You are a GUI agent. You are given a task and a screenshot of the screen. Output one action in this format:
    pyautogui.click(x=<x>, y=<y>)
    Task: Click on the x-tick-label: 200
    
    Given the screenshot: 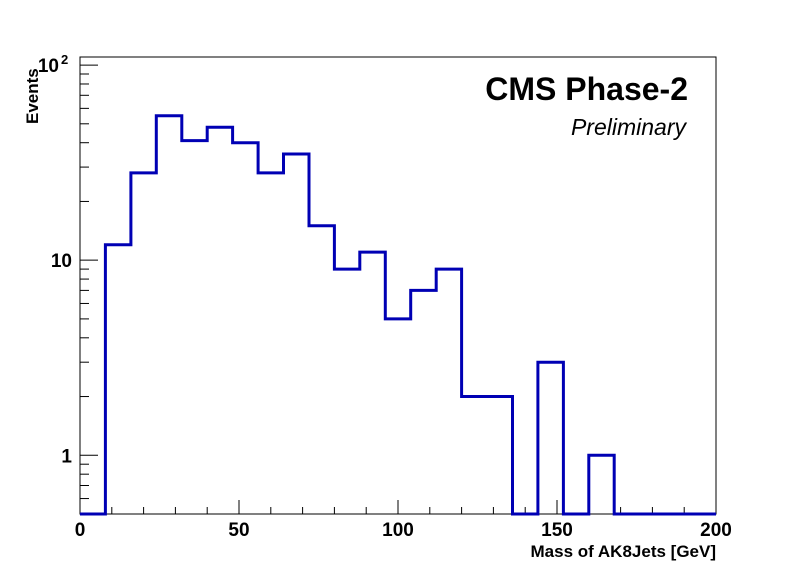 What is the action you would take?
    pyautogui.click(x=716, y=530)
    